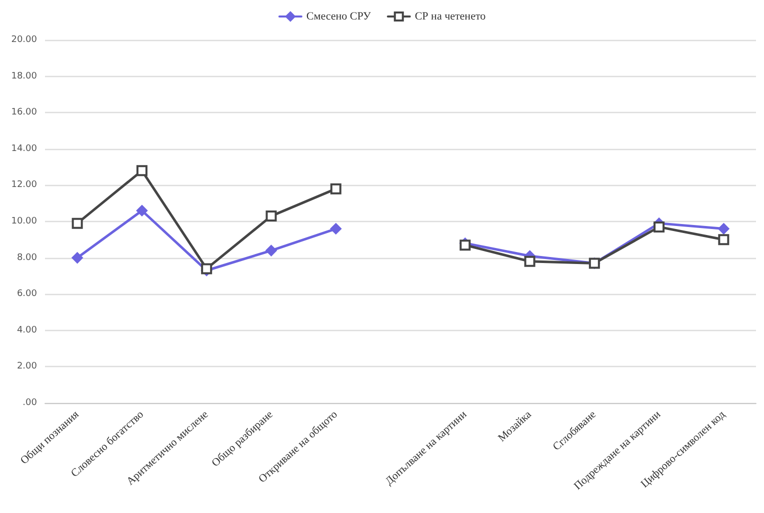 This screenshot has height=513, width=764. Describe the element at coordinates (24, 113) in the screenshot. I see `y-tick-label: 16.00` at that location.